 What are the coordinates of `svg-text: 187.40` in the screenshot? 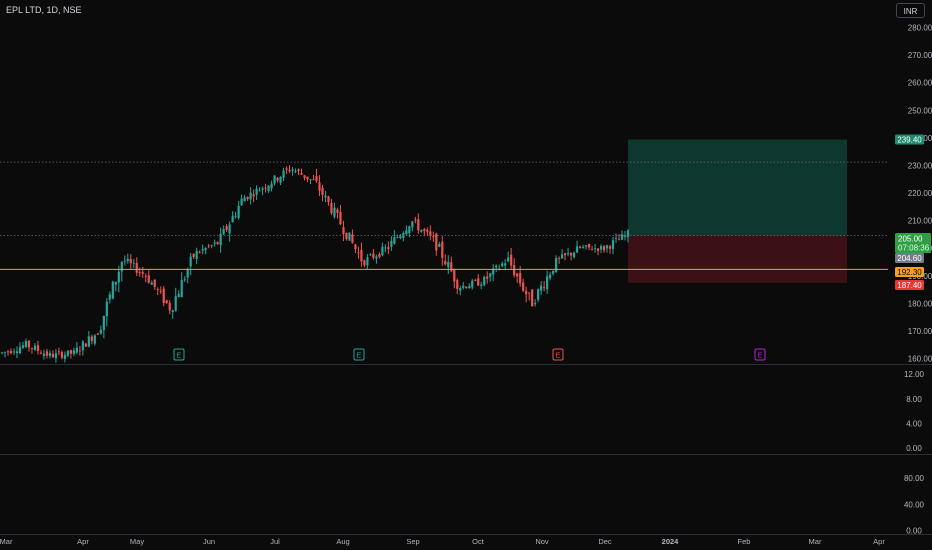 It's located at (909, 285).